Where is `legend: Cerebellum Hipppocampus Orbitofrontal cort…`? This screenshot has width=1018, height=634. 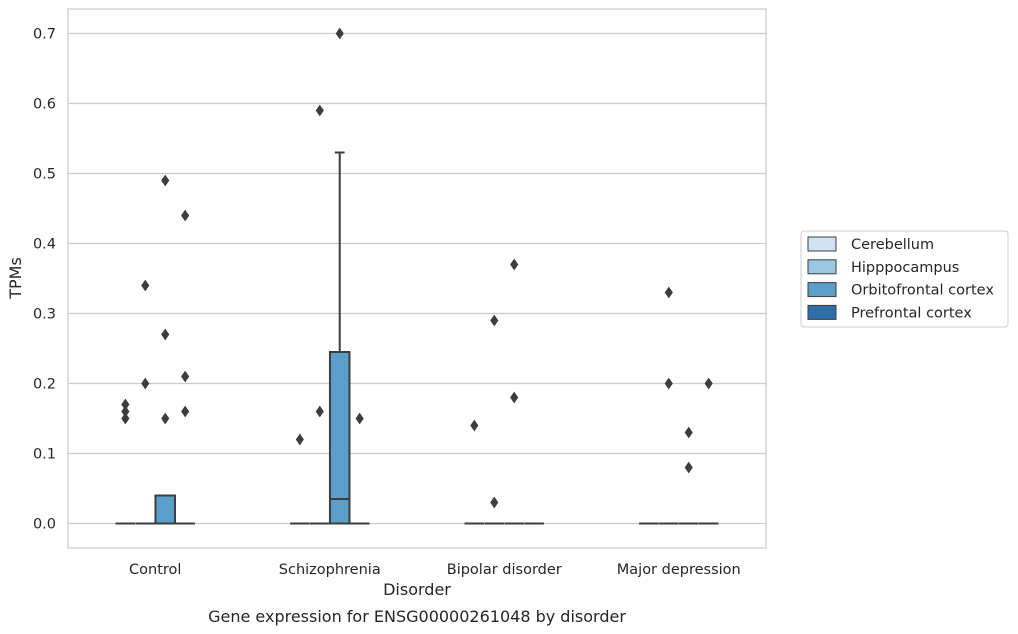
legend: Cerebellum Hipppocampus Orbitofrontal cort… is located at coordinates (904, 279).